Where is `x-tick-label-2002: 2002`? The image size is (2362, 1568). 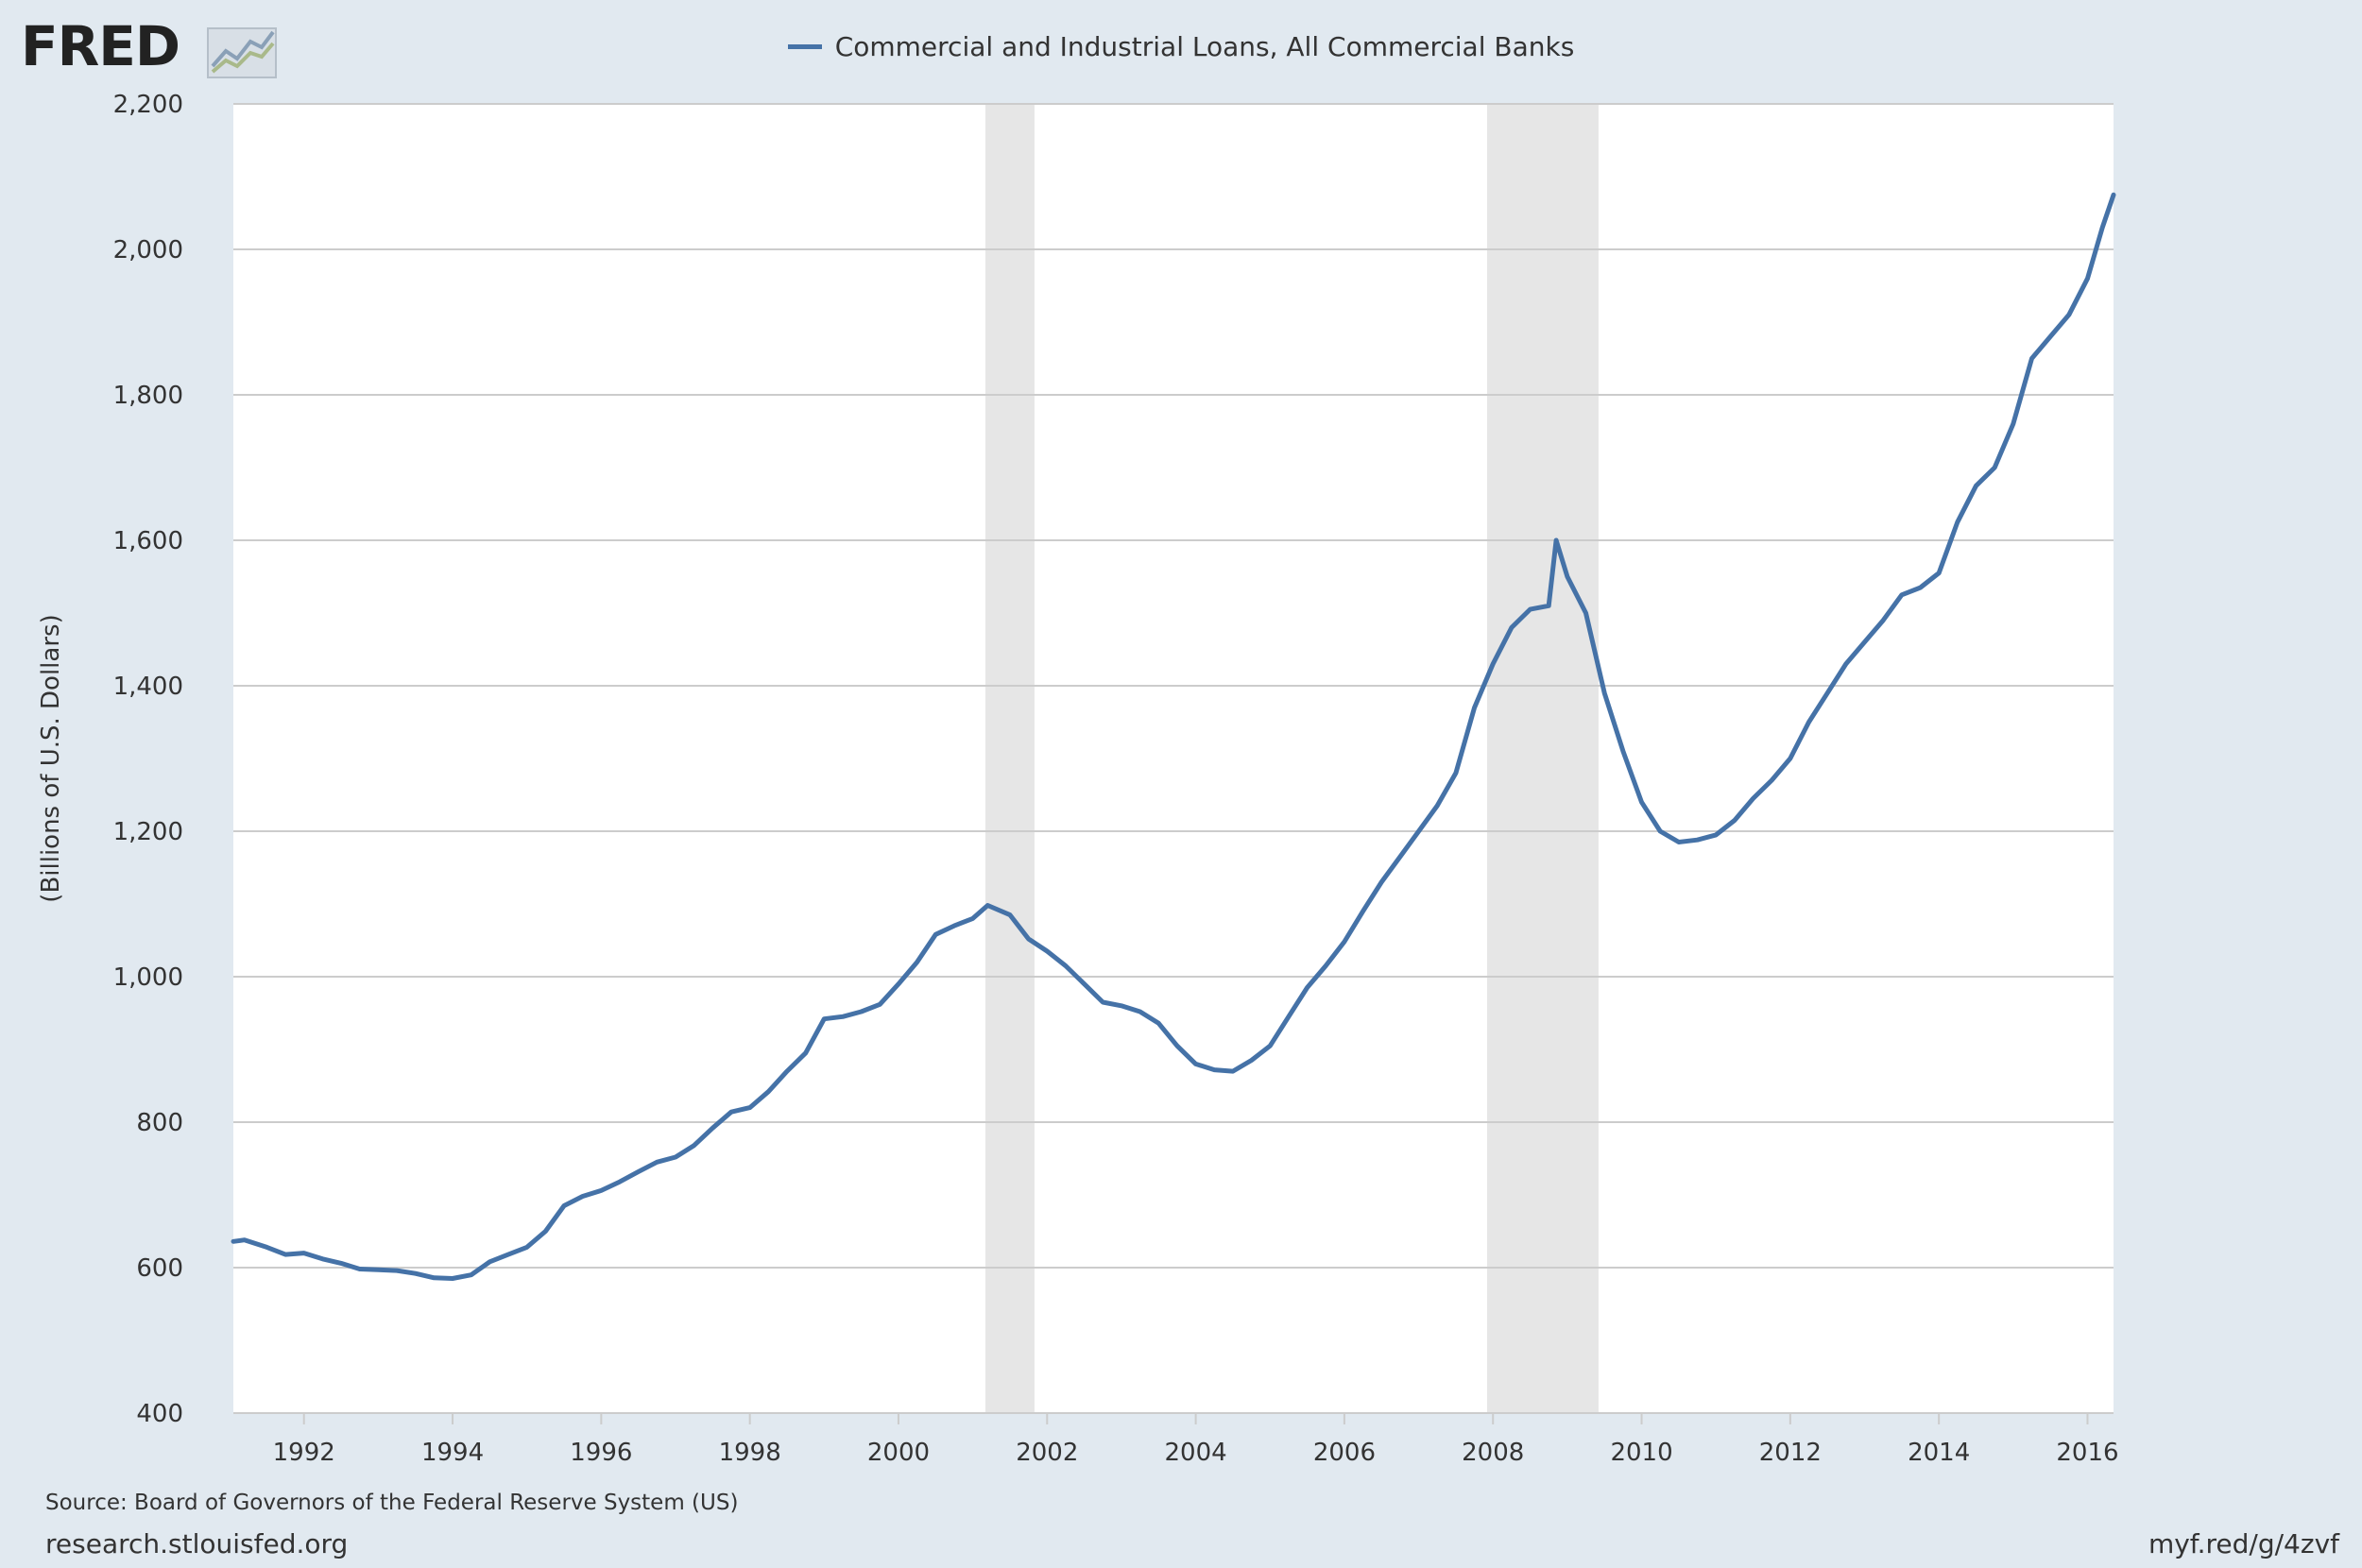 x-tick-label-2002: 2002 is located at coordinates (1047, 1453).